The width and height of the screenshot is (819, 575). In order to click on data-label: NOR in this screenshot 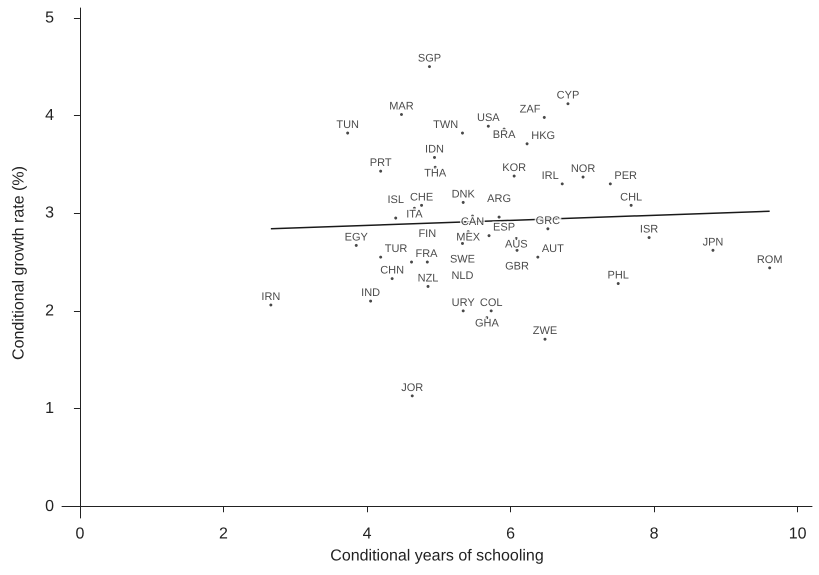, I will do `click(583, 169)`.